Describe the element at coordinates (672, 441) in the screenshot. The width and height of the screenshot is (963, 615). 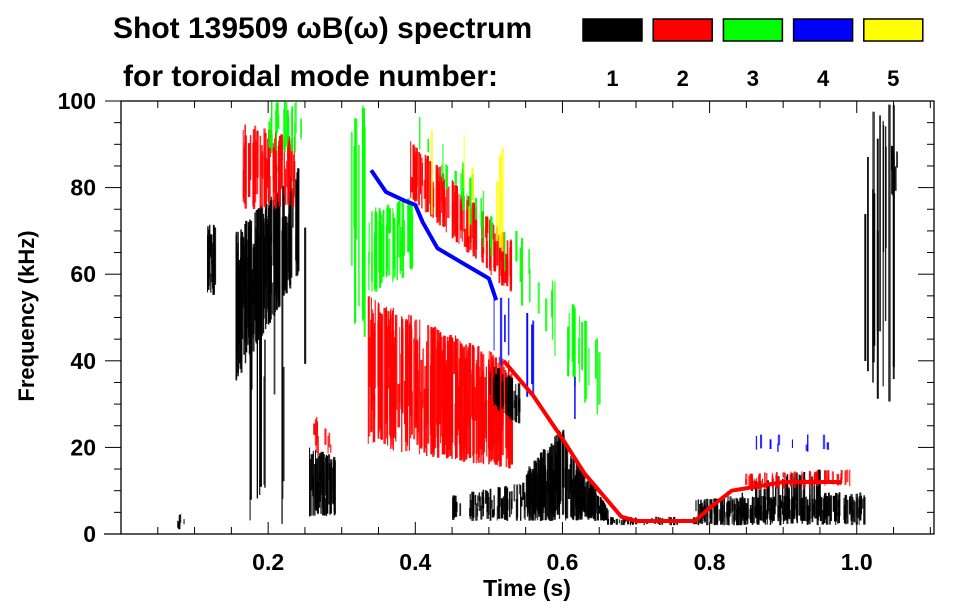
I see `mode-2-frequency-line` at that location.